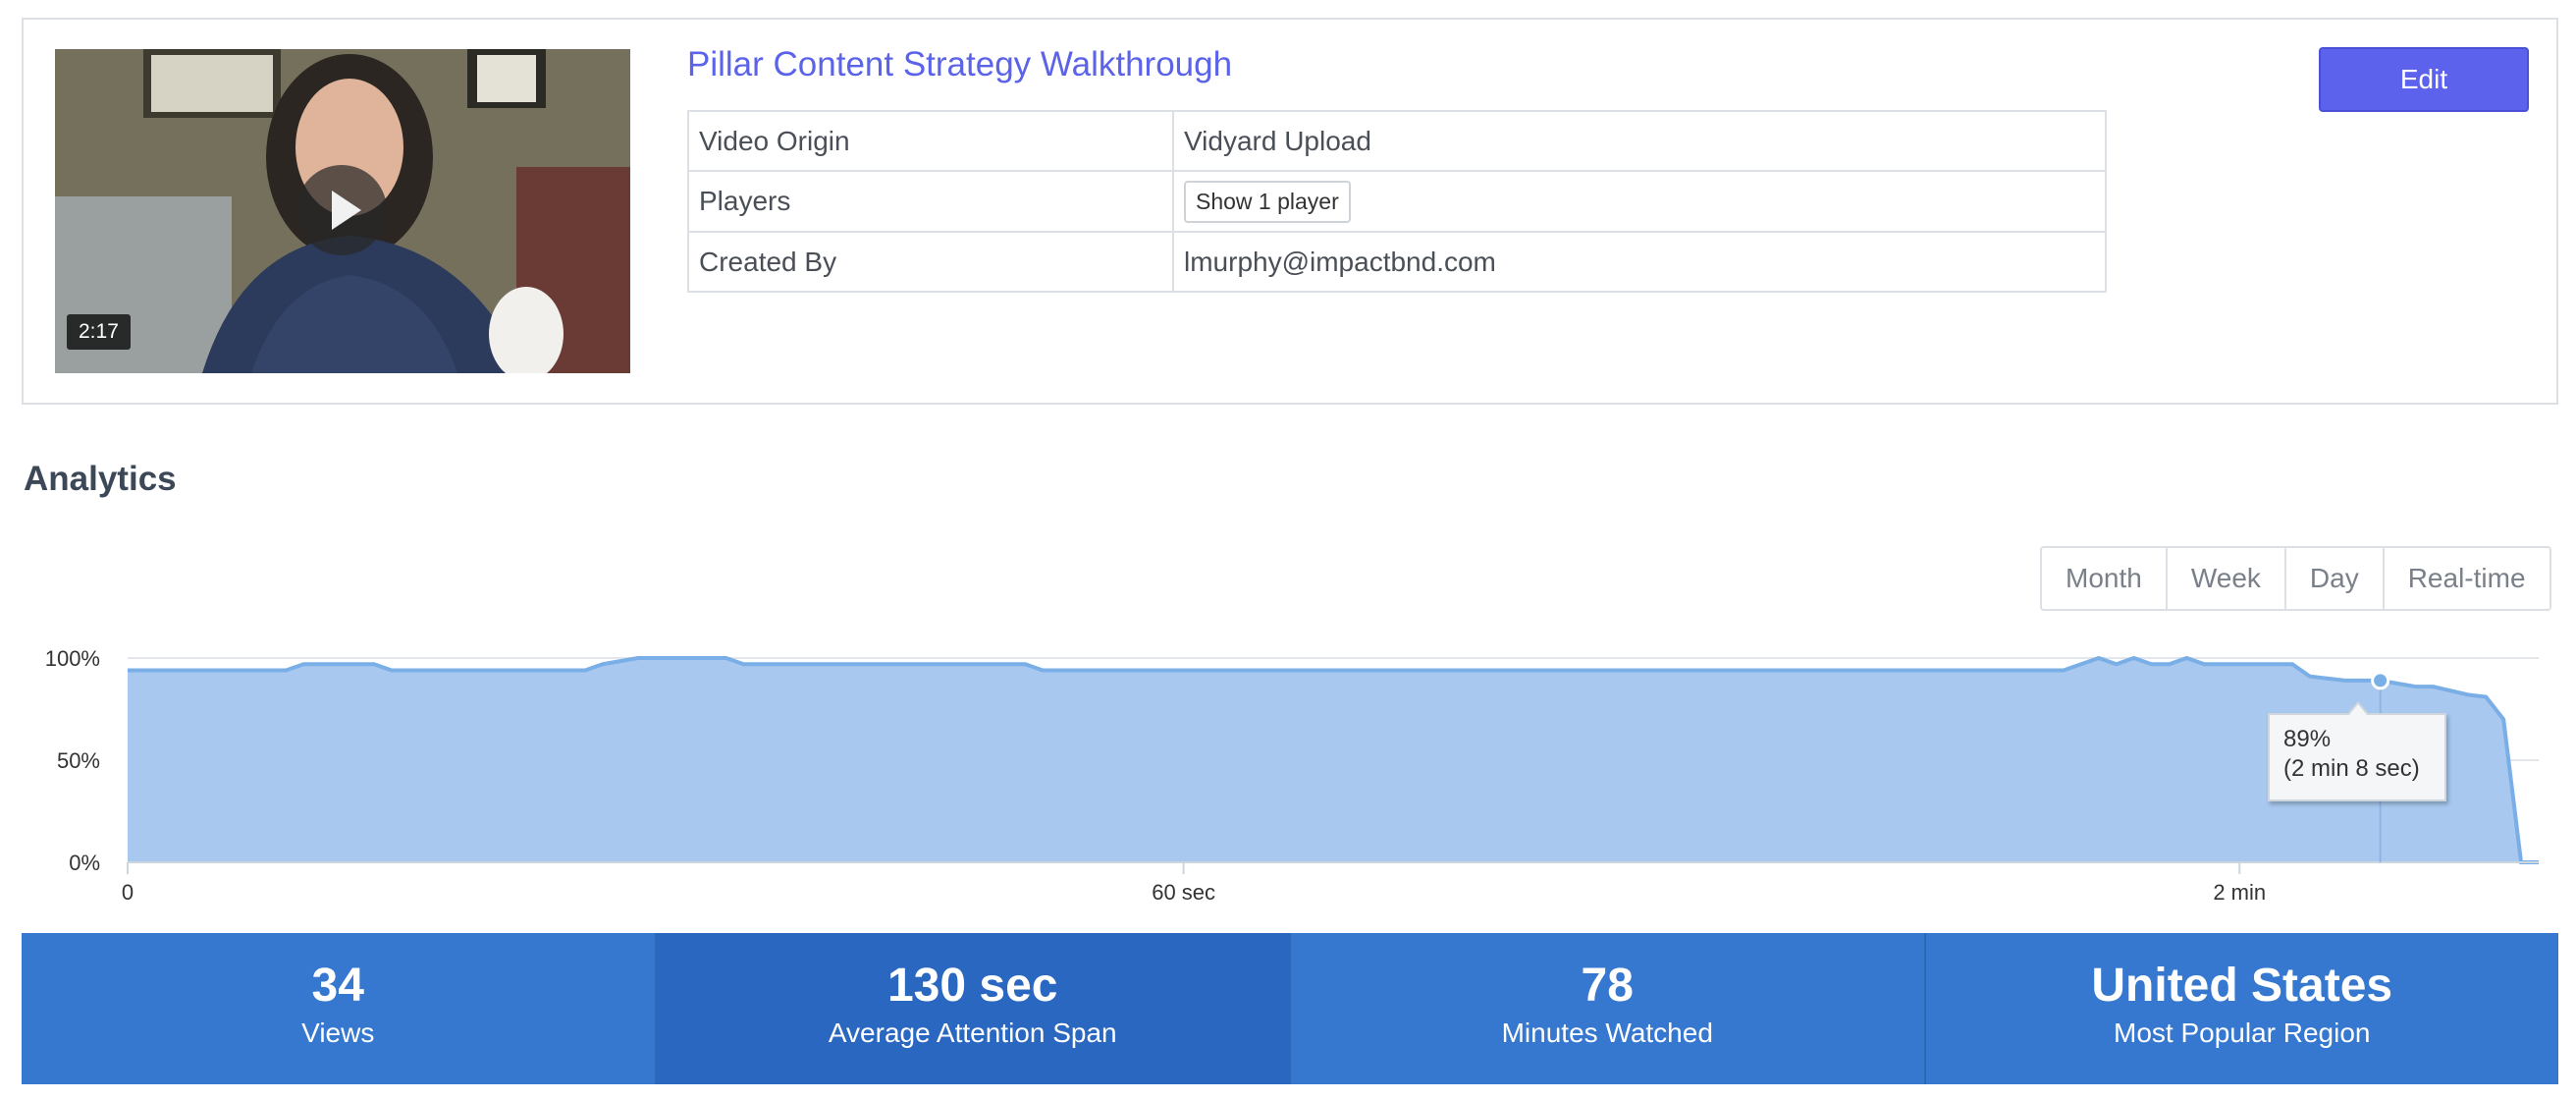 This screenshot has height=1100, width=2576. I want to click on duration-badge: 2:17, so click(99, 332).